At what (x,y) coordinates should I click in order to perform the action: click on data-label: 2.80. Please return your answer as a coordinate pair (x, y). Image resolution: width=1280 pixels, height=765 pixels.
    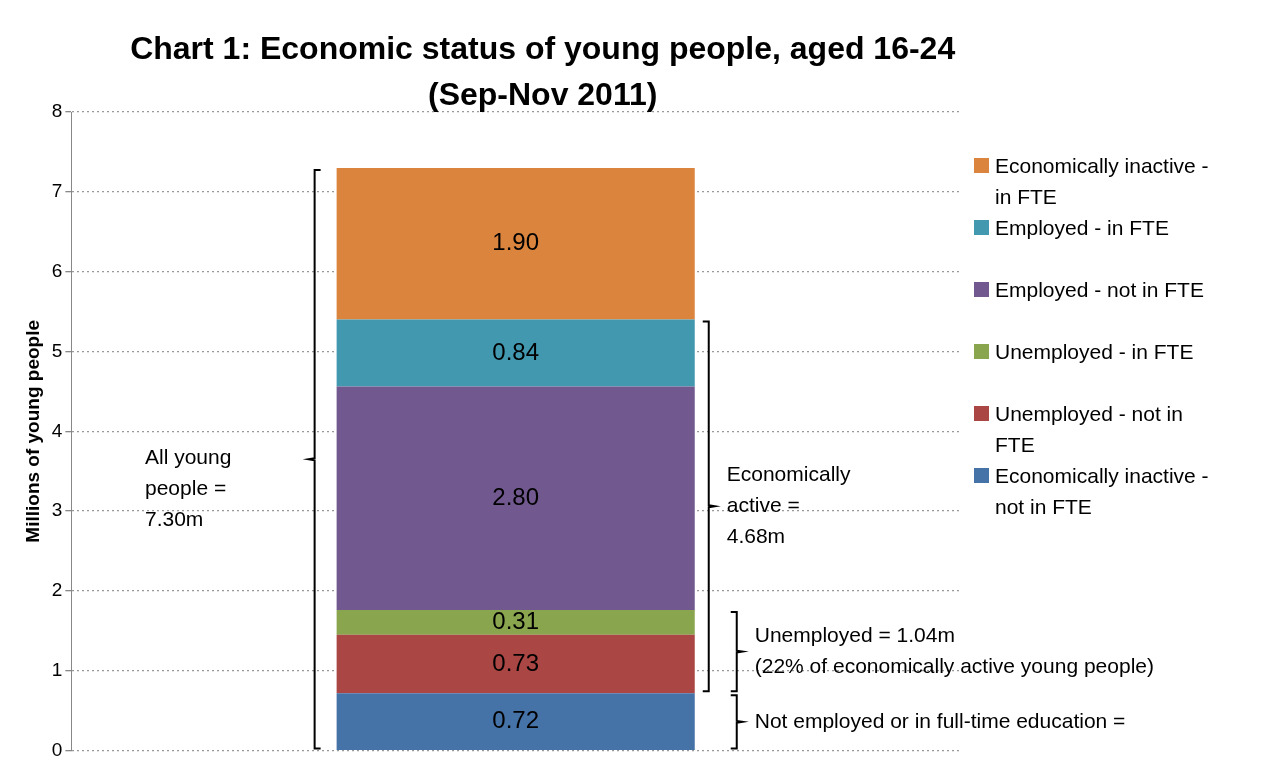
    Looking at the image, I should click on (516, 496).